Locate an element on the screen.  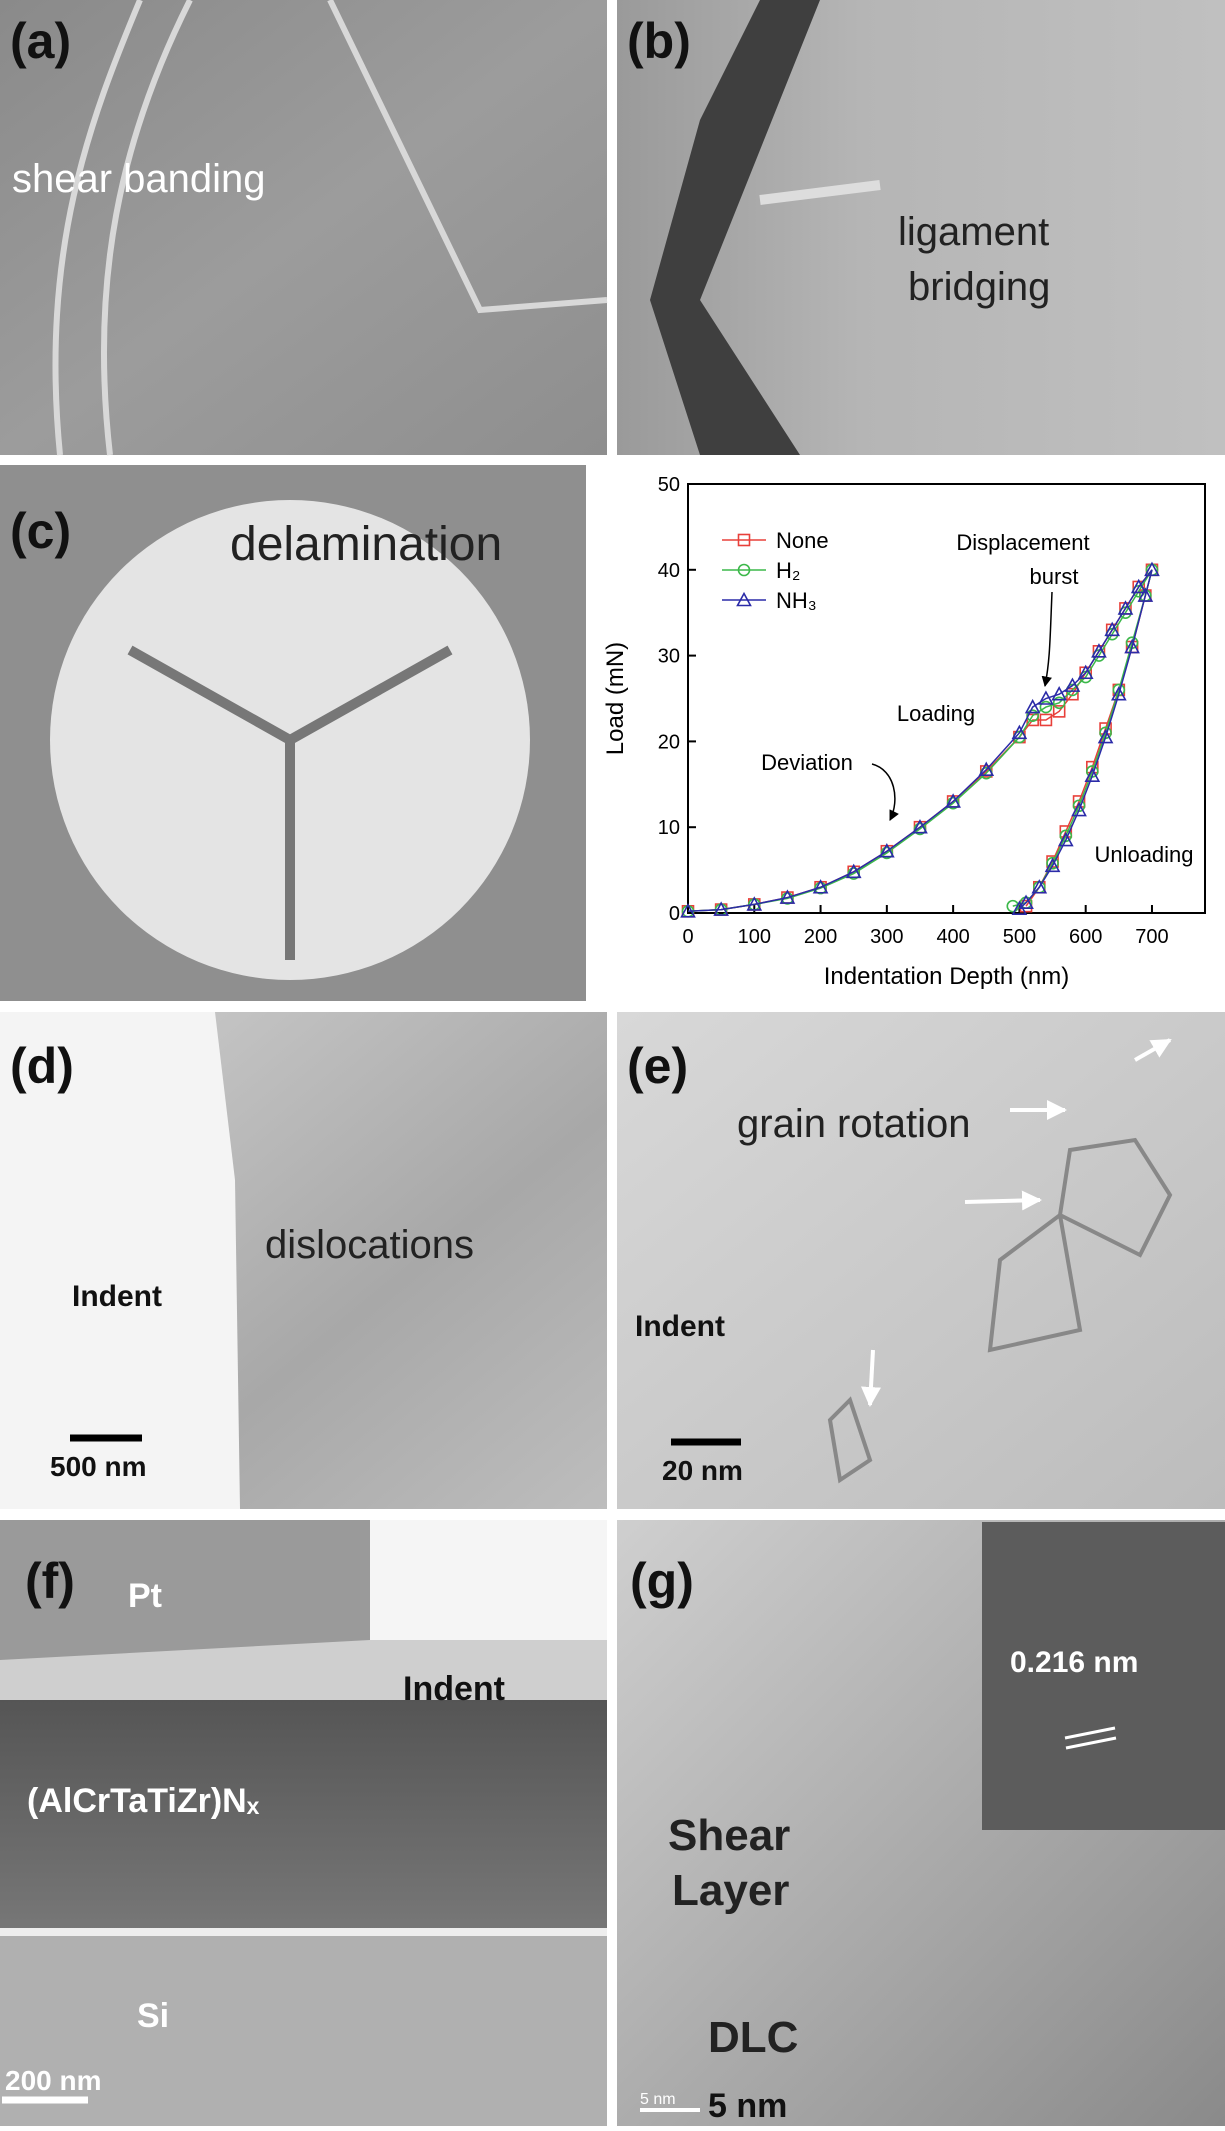
x-tick-label: 0 is located at coordinates (687, 937).